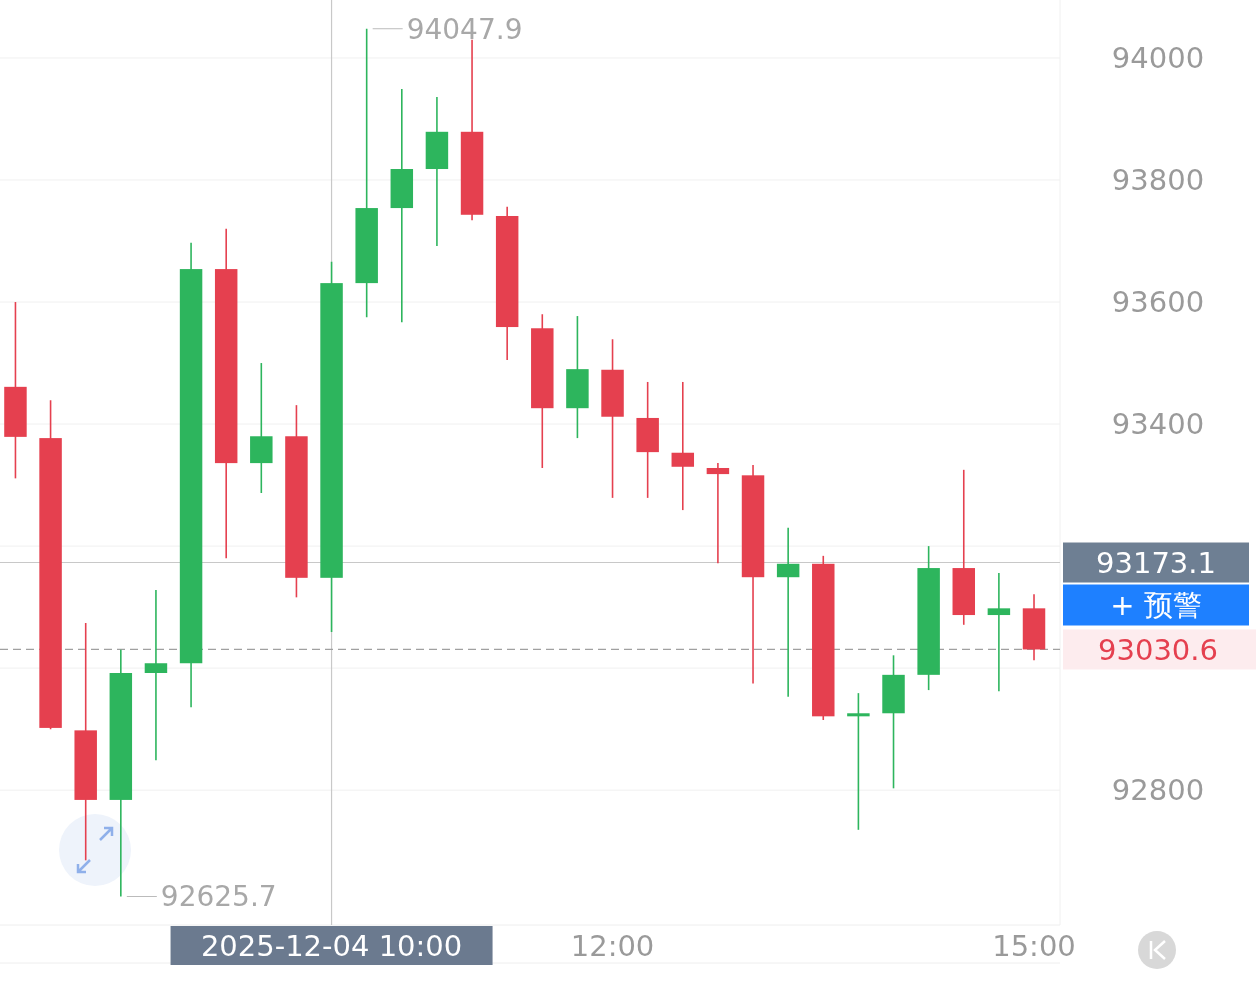 This screenshot has height=981, width=1256. What do you see at coordinates (1156, 604) in the screenshot?
I see `text: + 预警` at bounding box center [1156, 604].